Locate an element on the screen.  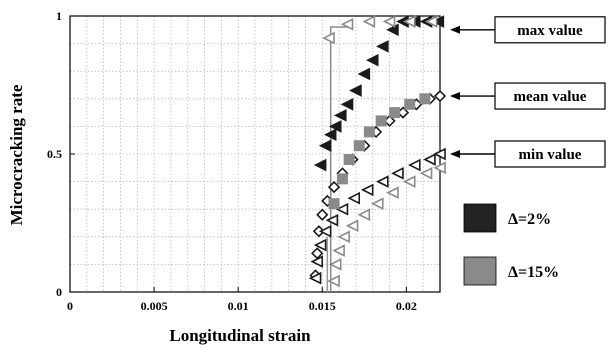
callout-label: mean value is located at coordinates (550, 97).